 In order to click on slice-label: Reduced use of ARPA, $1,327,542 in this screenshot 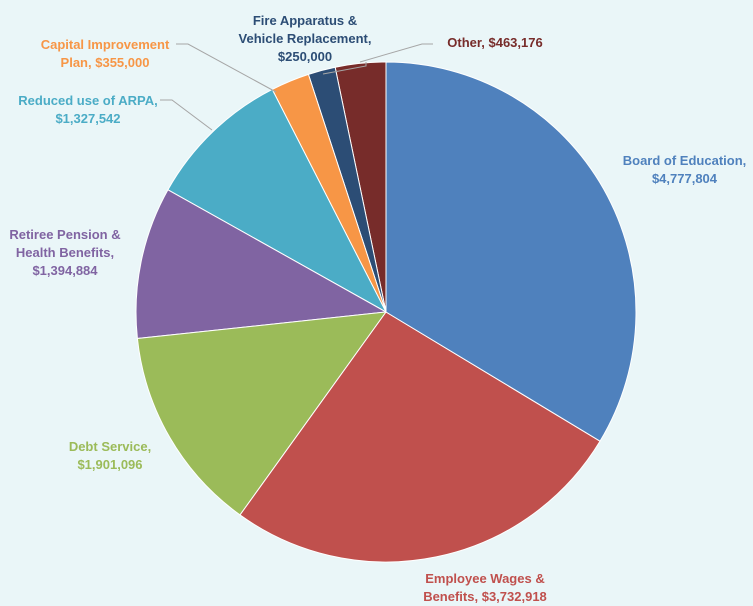, I will do `click(88, 110)`.